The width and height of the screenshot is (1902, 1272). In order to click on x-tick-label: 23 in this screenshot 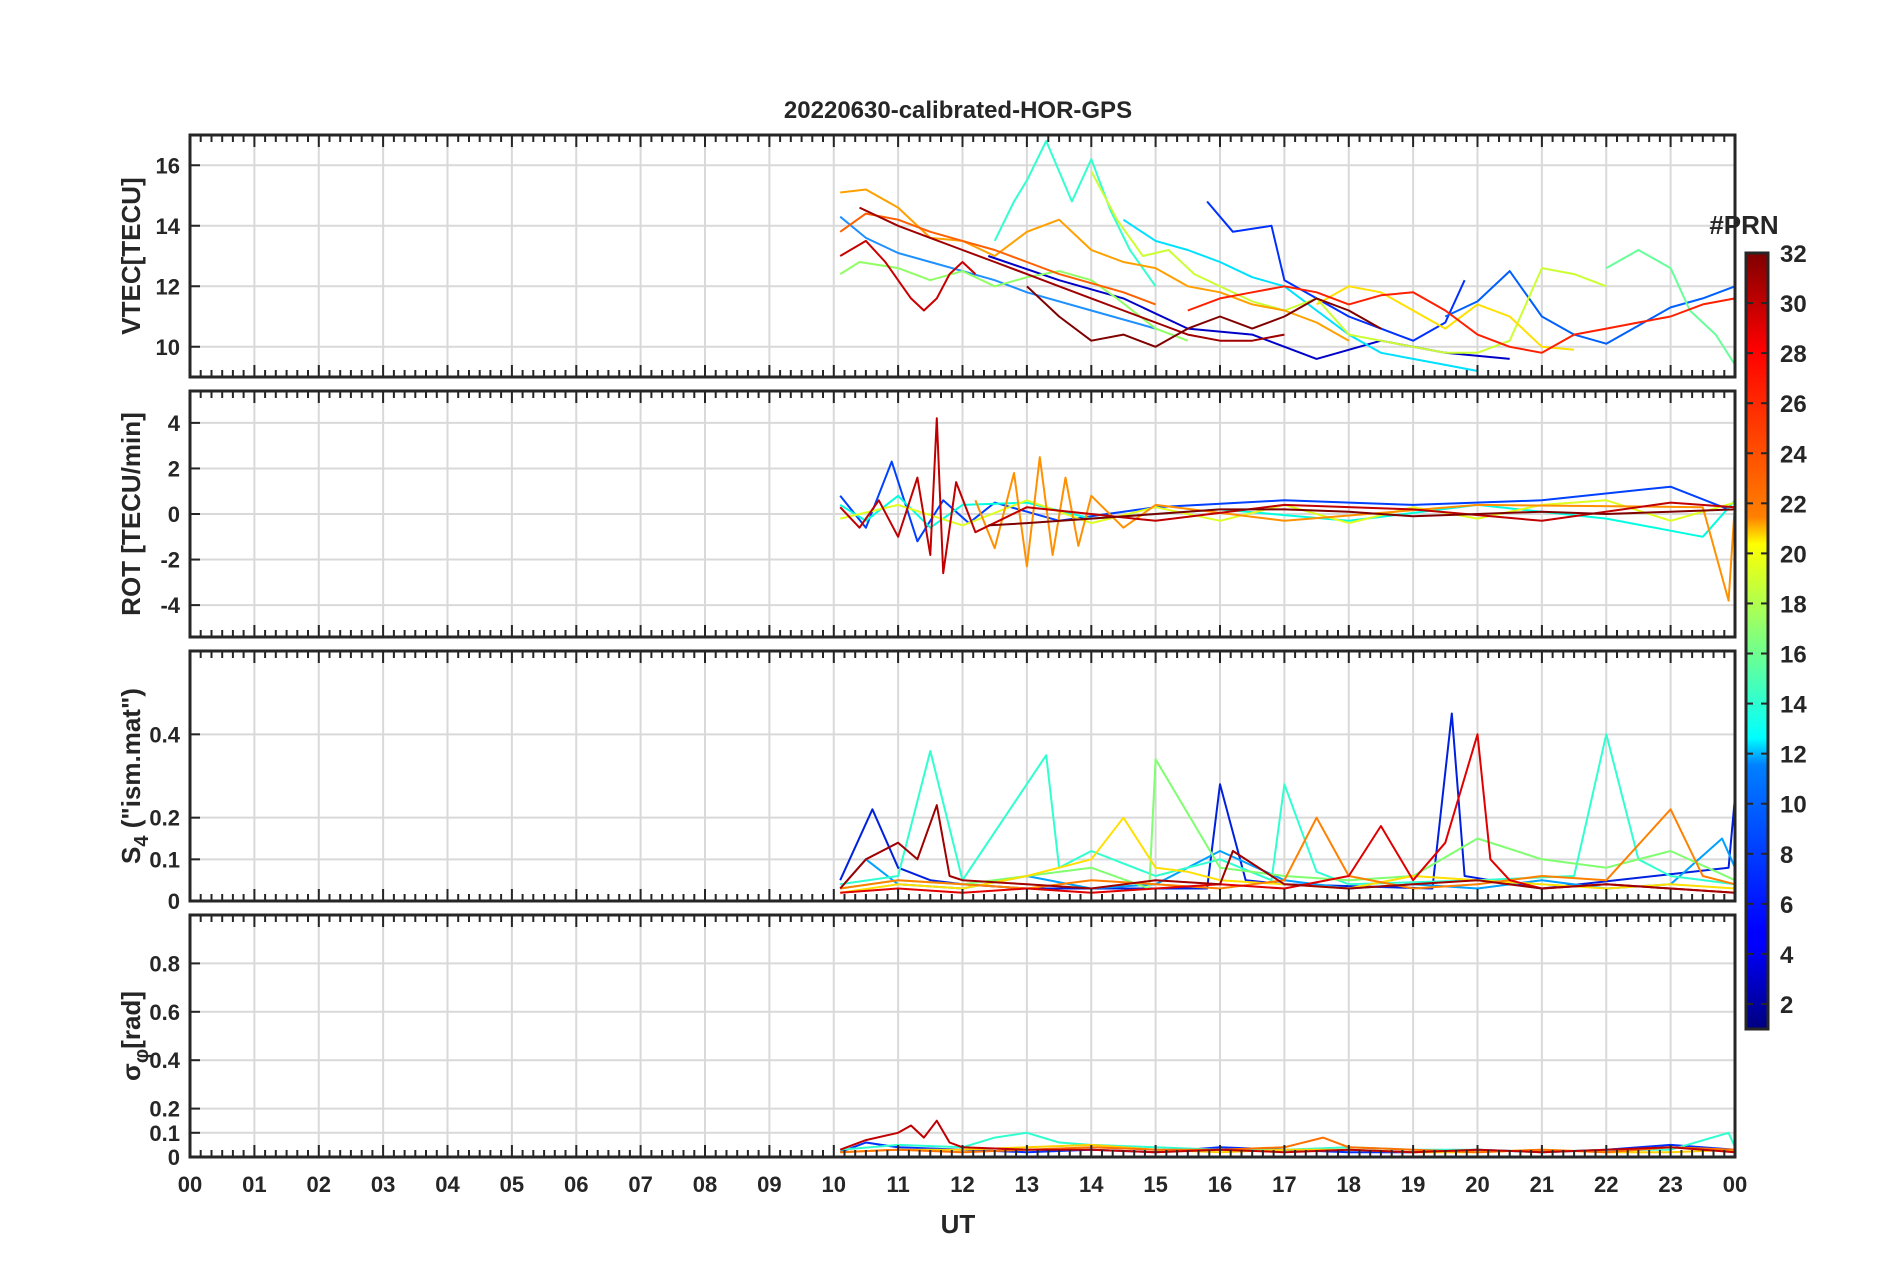, I will do `click(1670, 1184)`.